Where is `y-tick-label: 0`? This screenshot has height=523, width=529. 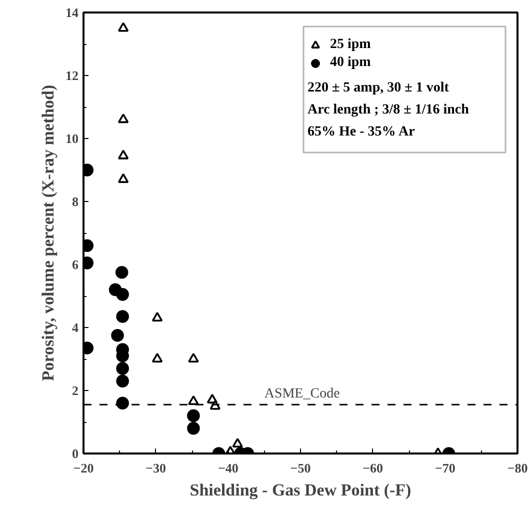 y-tick-label: 0 is located at coordinates (75, 453).